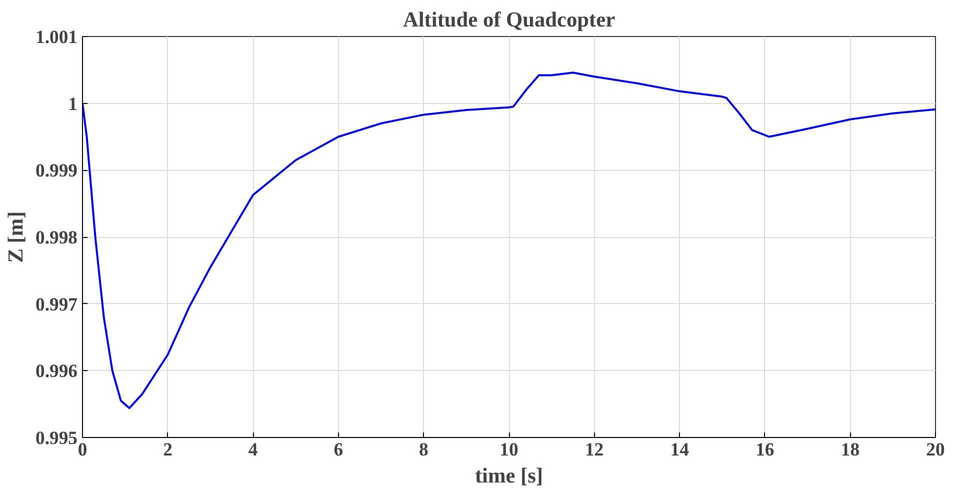  Describe the element at coordinates (850, 450) in the screenshot. I see `x-tick-label: 18` at that location.